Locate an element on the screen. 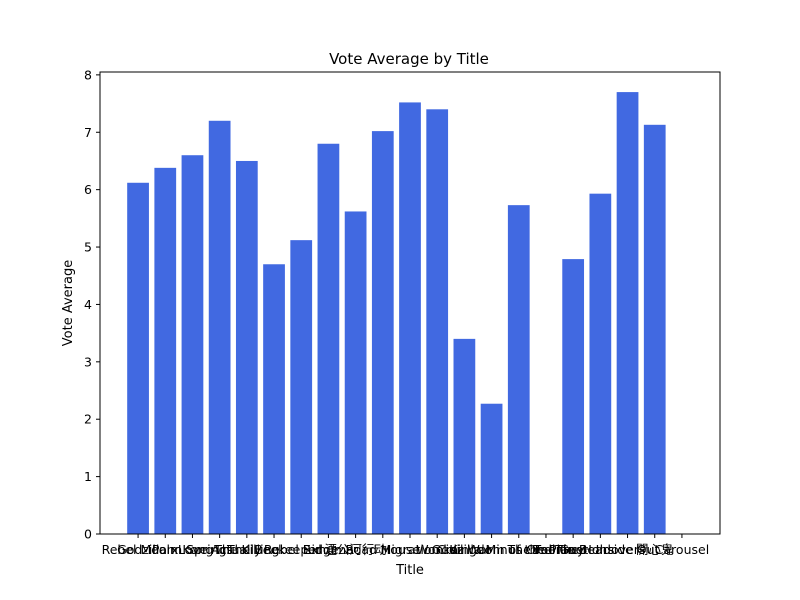 The width and height of the screenshot is (800, 600). y-tick-label: 6 is located at coordinates (88, 189).